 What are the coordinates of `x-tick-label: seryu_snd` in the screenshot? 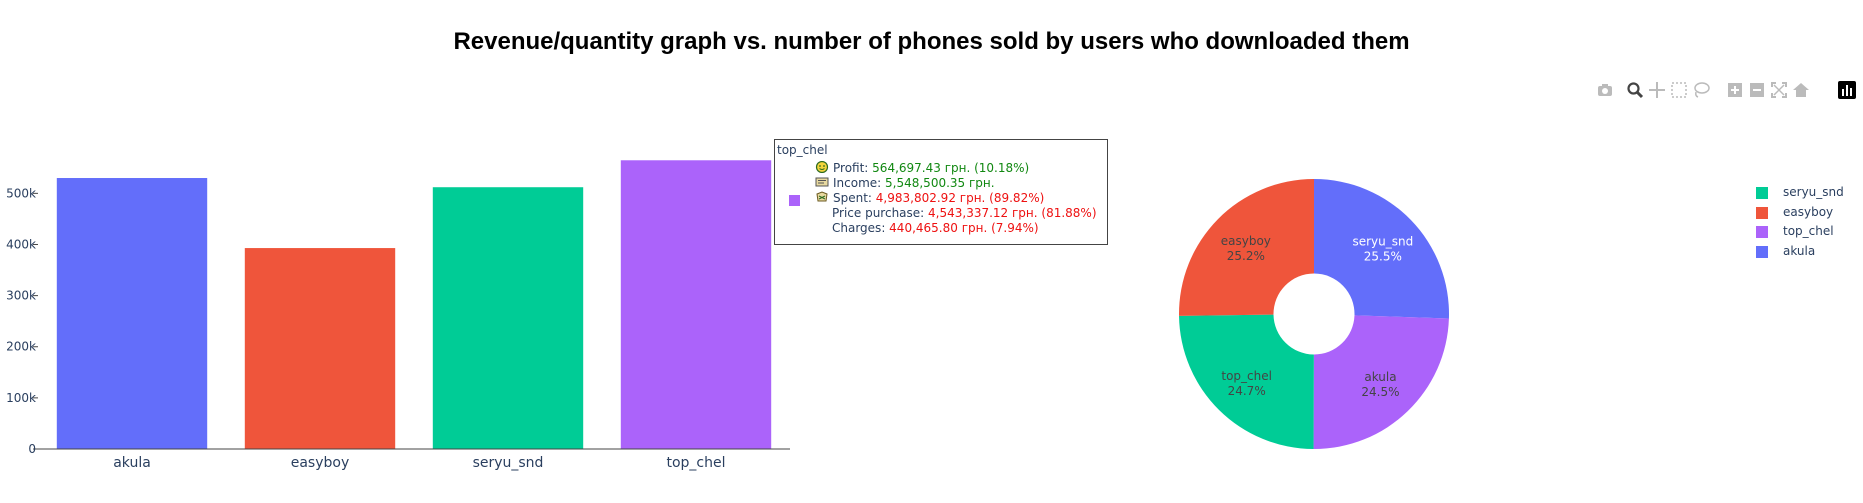 It's located at (508, 463).